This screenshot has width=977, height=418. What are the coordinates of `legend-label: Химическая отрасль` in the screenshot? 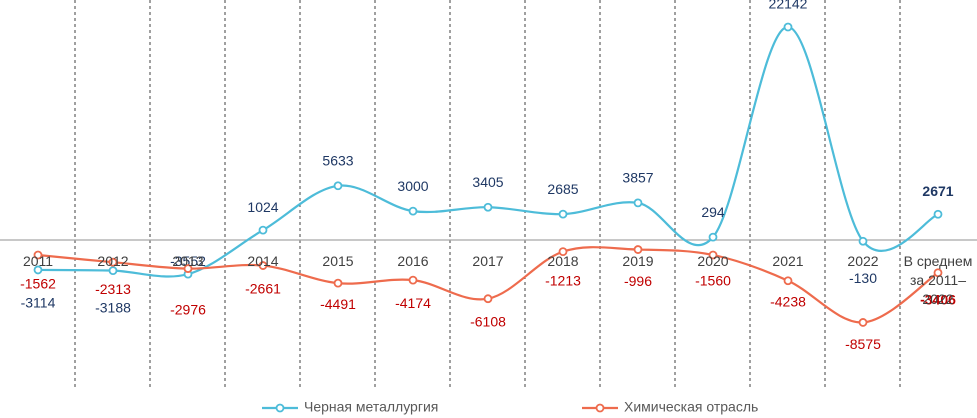 It's located at (691, 407).